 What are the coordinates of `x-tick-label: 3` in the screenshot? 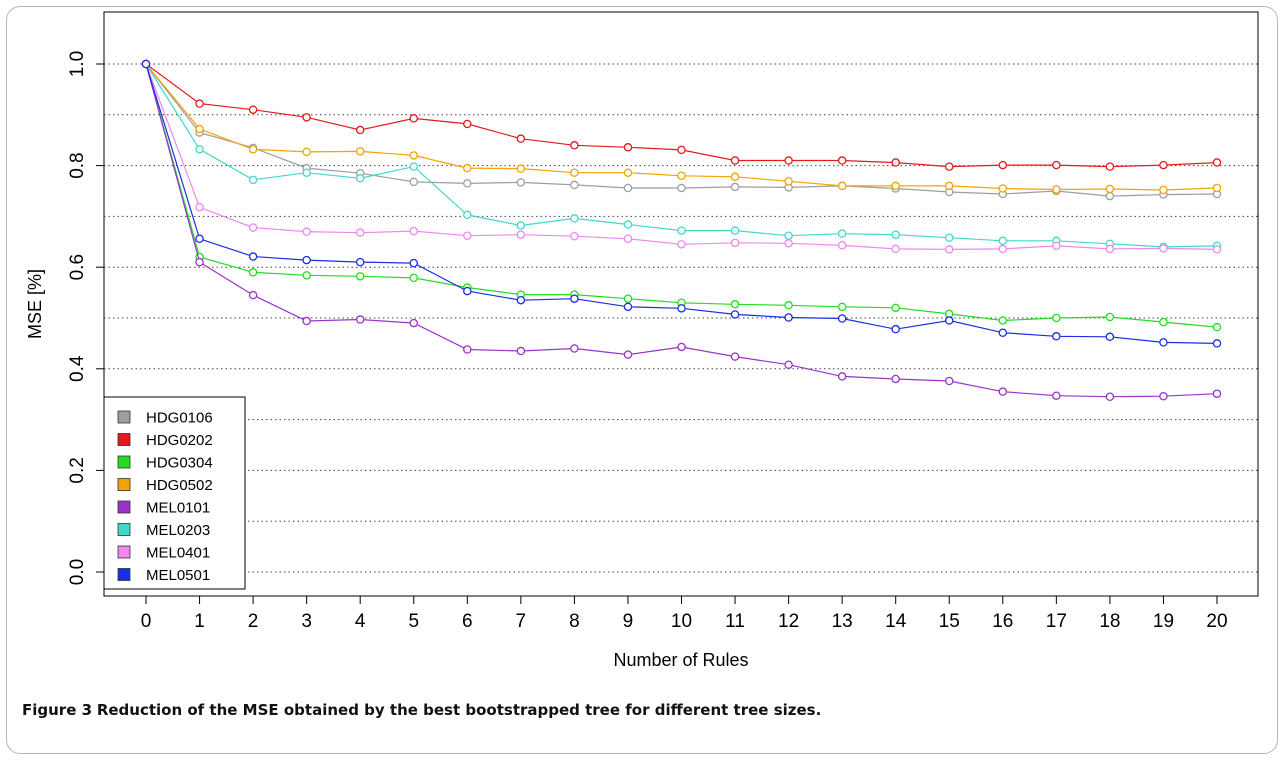 It's located at (306, 621).